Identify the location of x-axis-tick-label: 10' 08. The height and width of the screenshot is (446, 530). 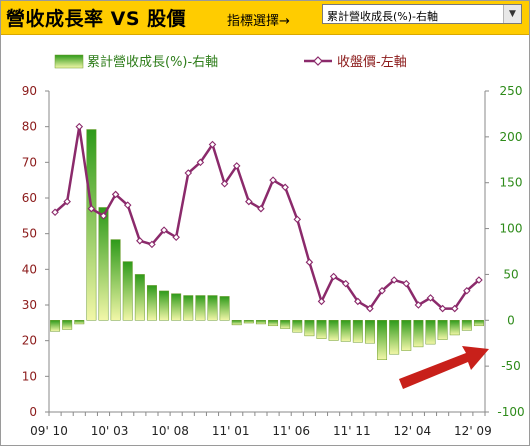
(170, 431).